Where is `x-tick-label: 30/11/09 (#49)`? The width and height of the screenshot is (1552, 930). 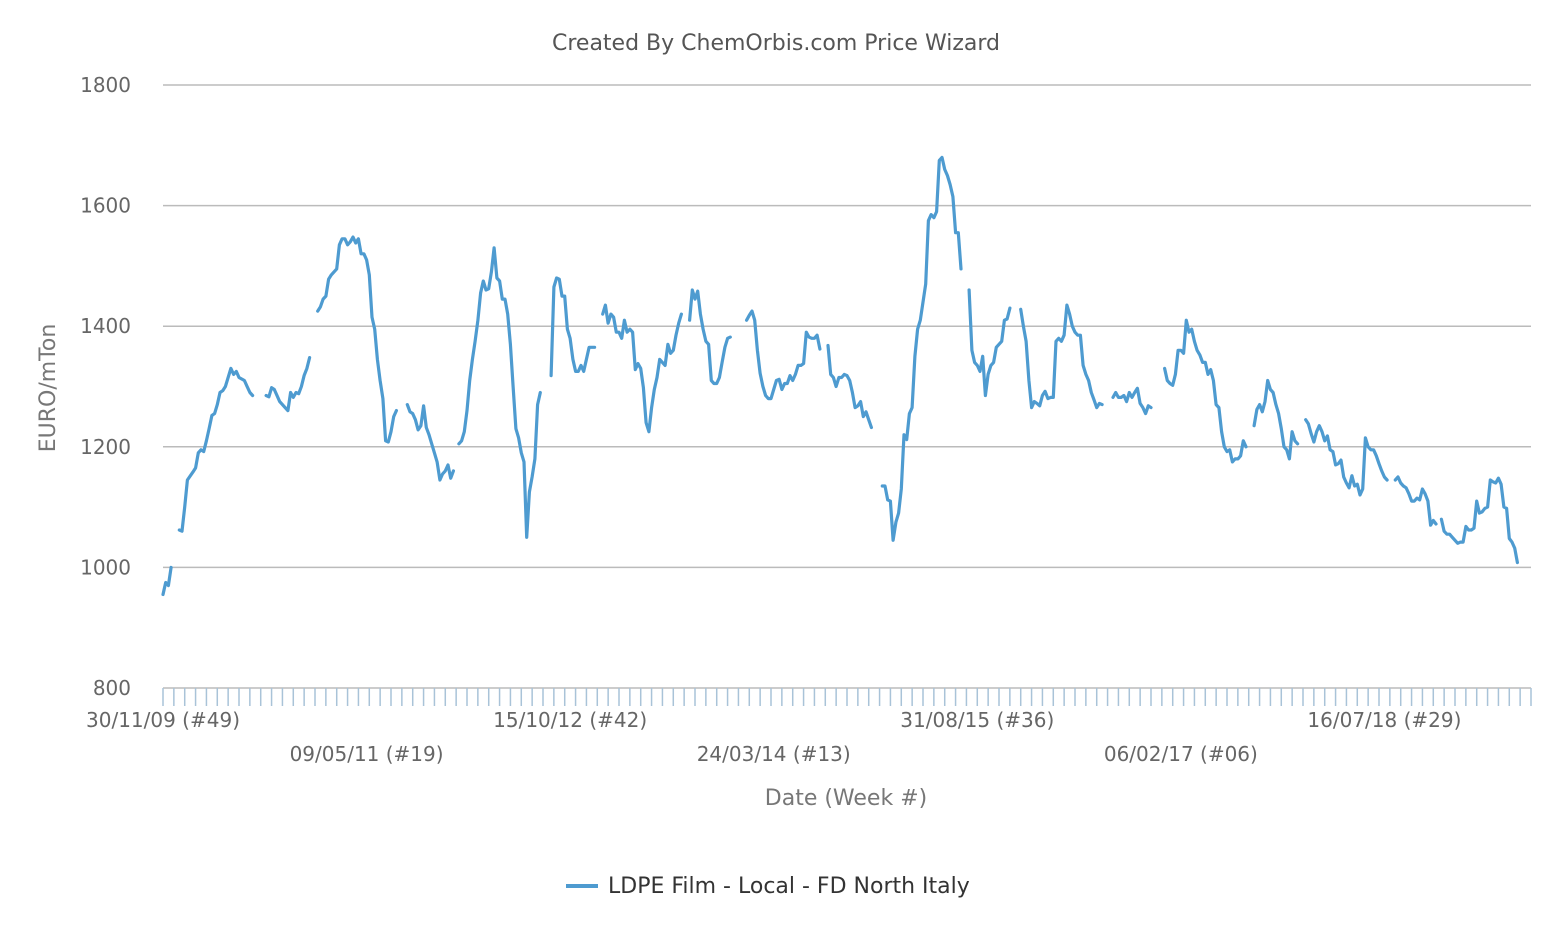
x-tick-label: 30/11/09 (#49) is located at coordinates (163, 720).